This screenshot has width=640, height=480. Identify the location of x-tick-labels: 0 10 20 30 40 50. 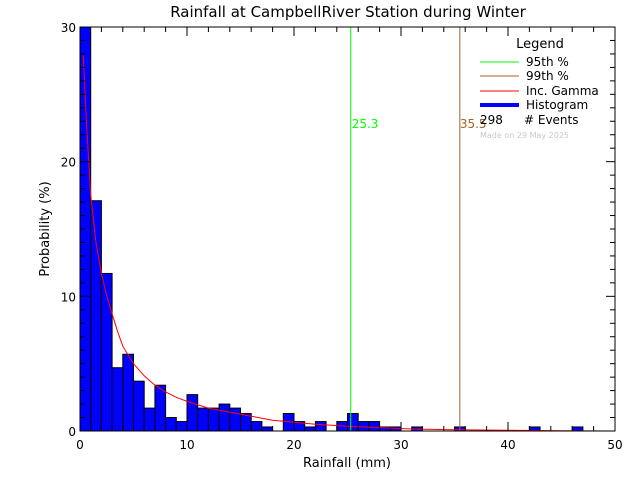
(349, 445).